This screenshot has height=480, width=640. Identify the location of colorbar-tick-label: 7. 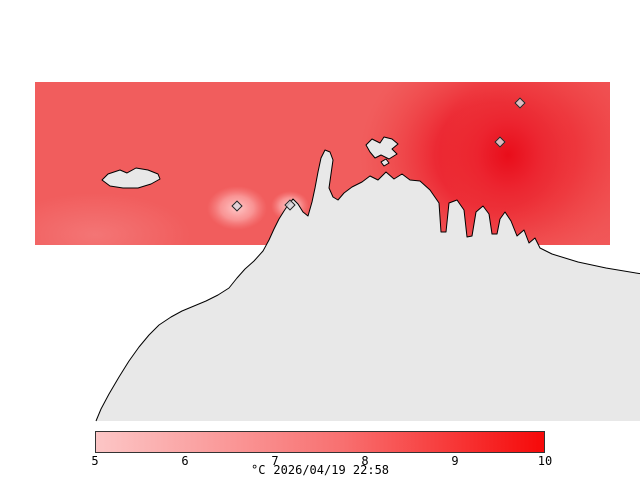
(275, 461).